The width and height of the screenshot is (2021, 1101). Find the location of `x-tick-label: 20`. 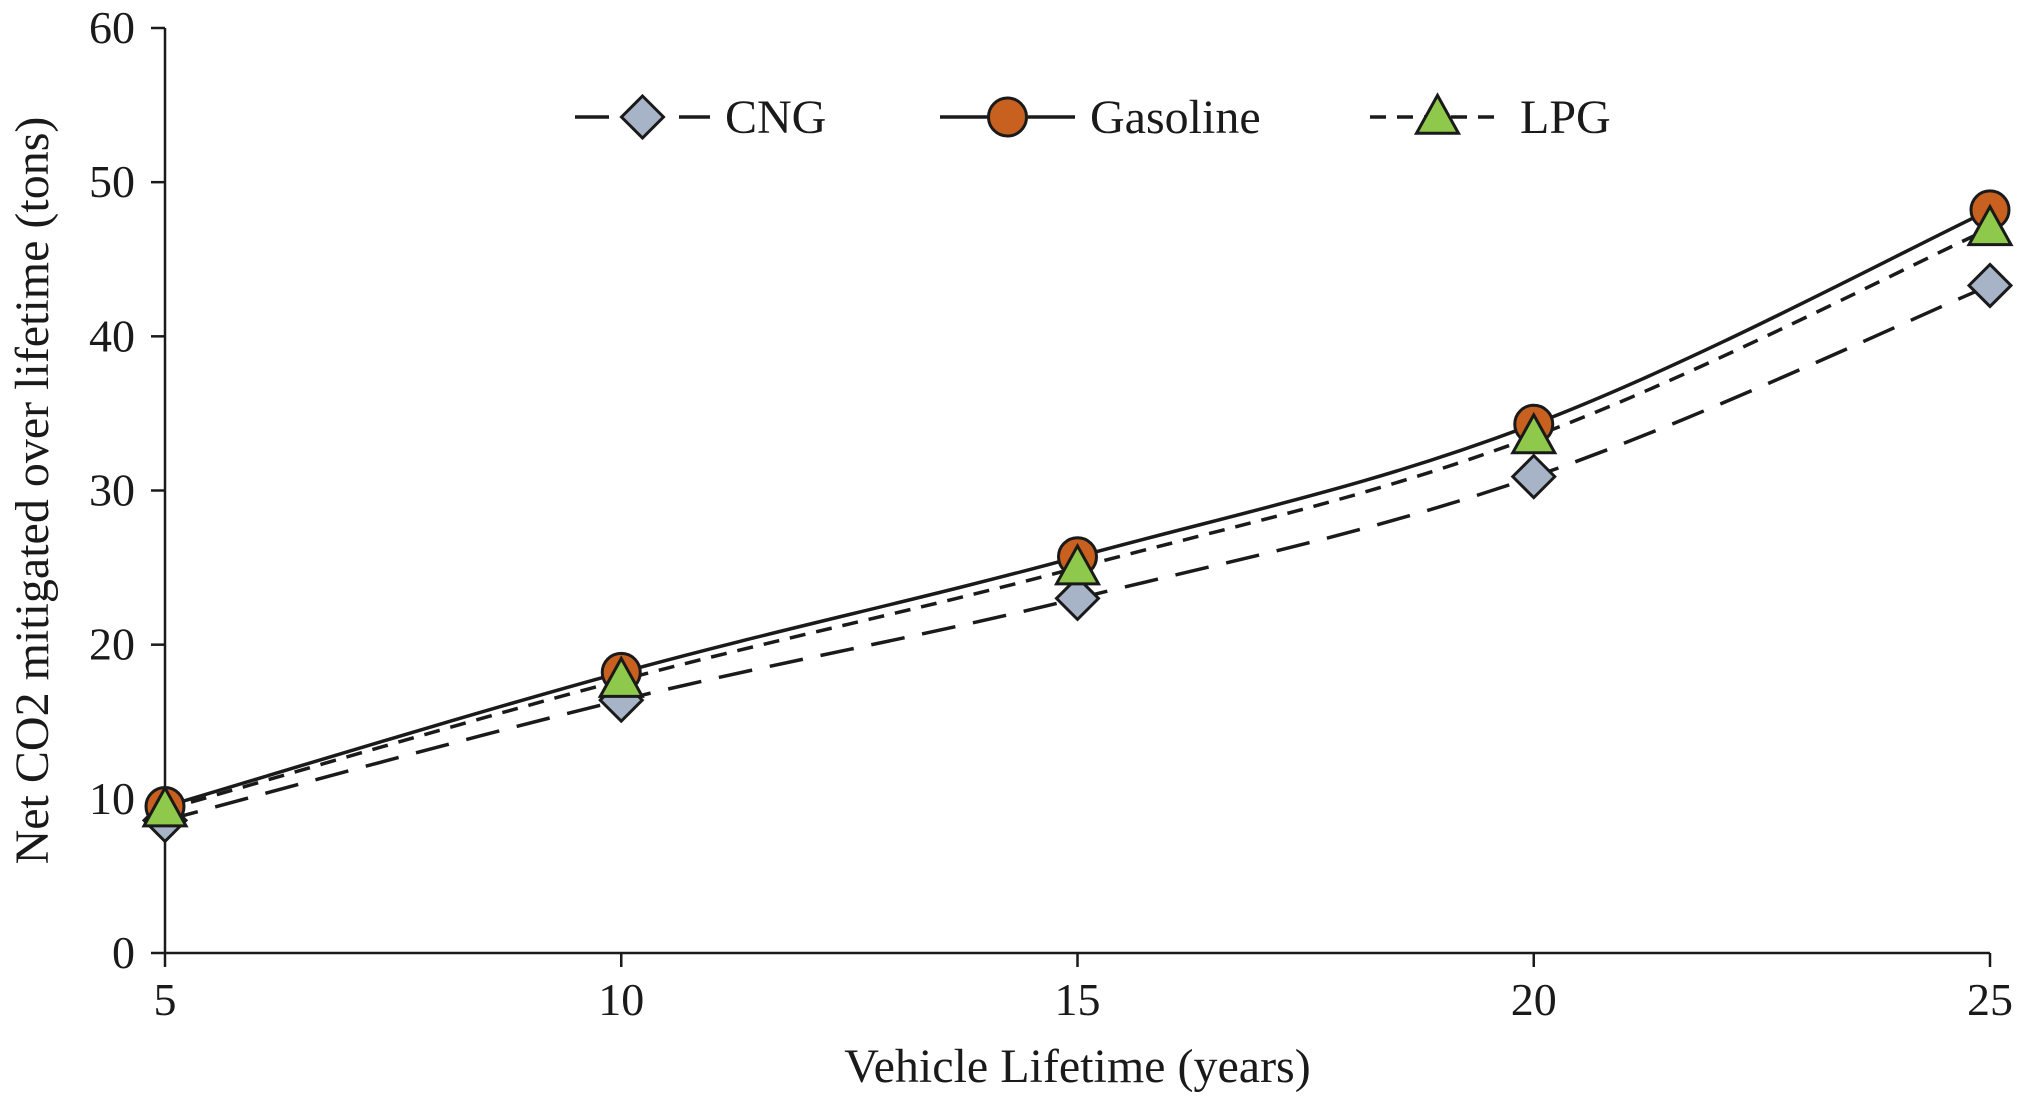

x-tick-label: 20 is located at coordinates (1534, 999).